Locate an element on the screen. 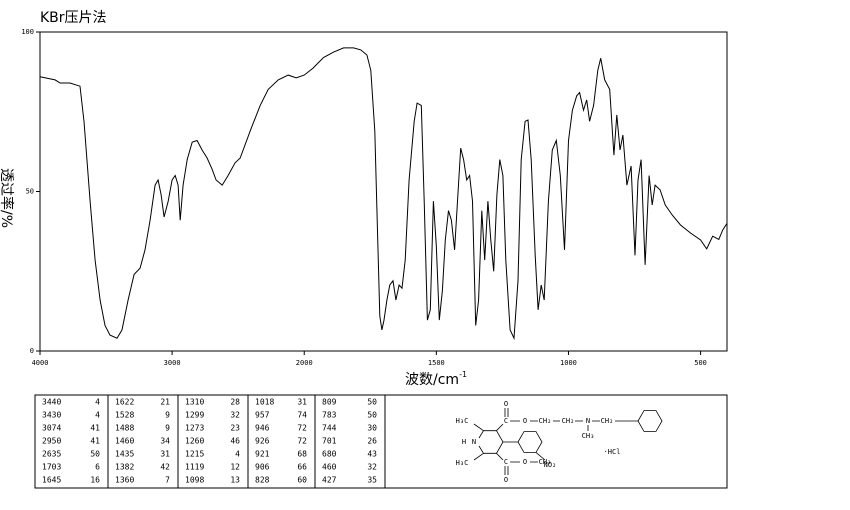 Image resolution: width=850 pixels, height=510 pixels. x-tick-label: 1500 is located at coordinates (436, 363).